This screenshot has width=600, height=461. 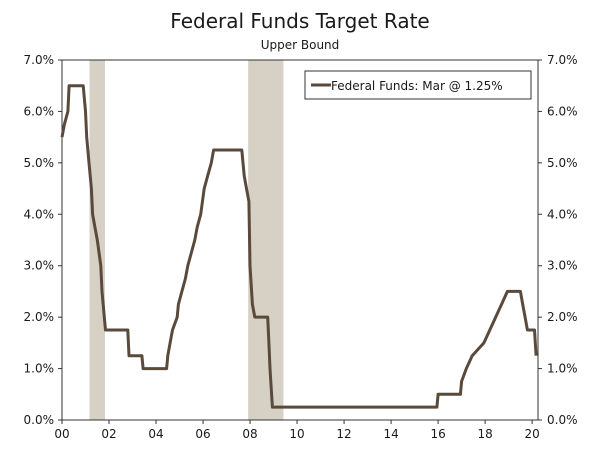 I want to click on x-tick-label: 14, so click(x=390, y=434).